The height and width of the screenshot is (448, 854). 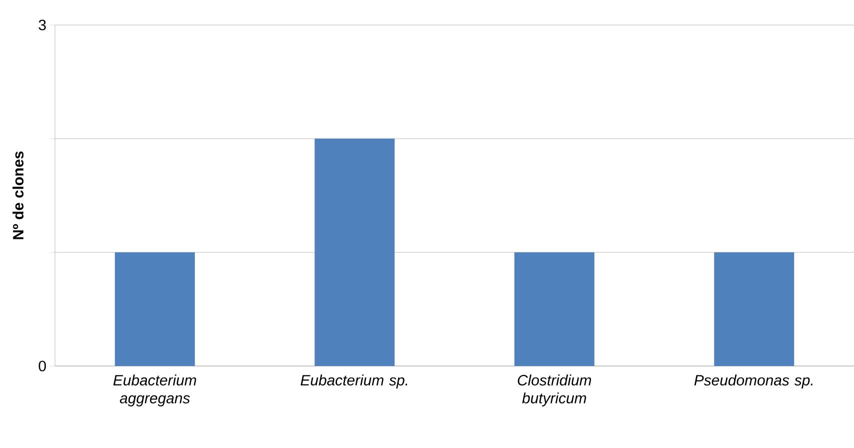 I want to click on x-tick-label: Clostridium butyricum, so click(x=555, y=390).